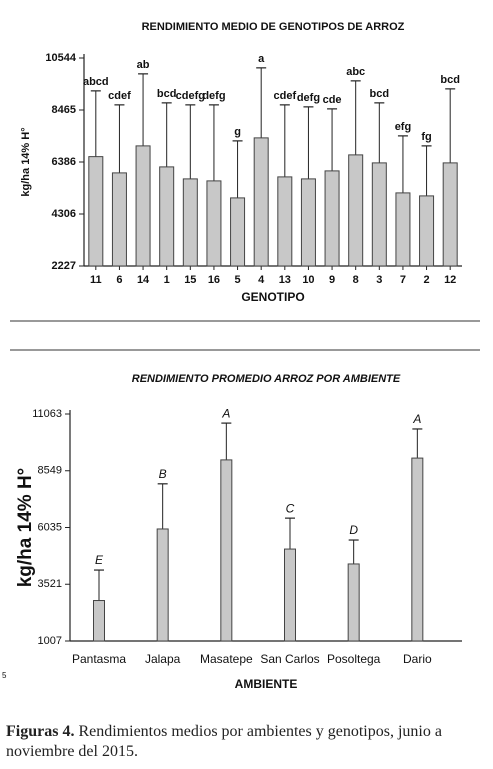 The height and width of the screenshot is (769, 493). What do you see at coordinates (64, 110) in the screenshot?
I see `y-tick-label: 8465` at bounding box center [64, 110].